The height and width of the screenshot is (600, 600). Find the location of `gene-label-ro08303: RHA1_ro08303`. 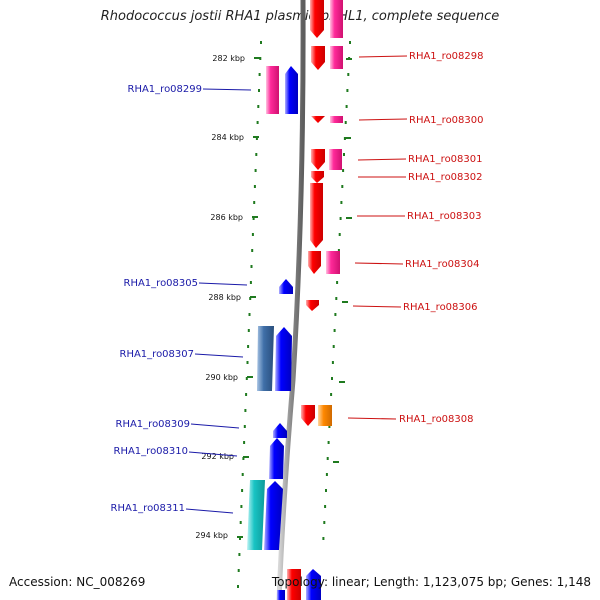

gene-label-ro08303: RHA1_ro08303 is located at coordinates (444, 216).